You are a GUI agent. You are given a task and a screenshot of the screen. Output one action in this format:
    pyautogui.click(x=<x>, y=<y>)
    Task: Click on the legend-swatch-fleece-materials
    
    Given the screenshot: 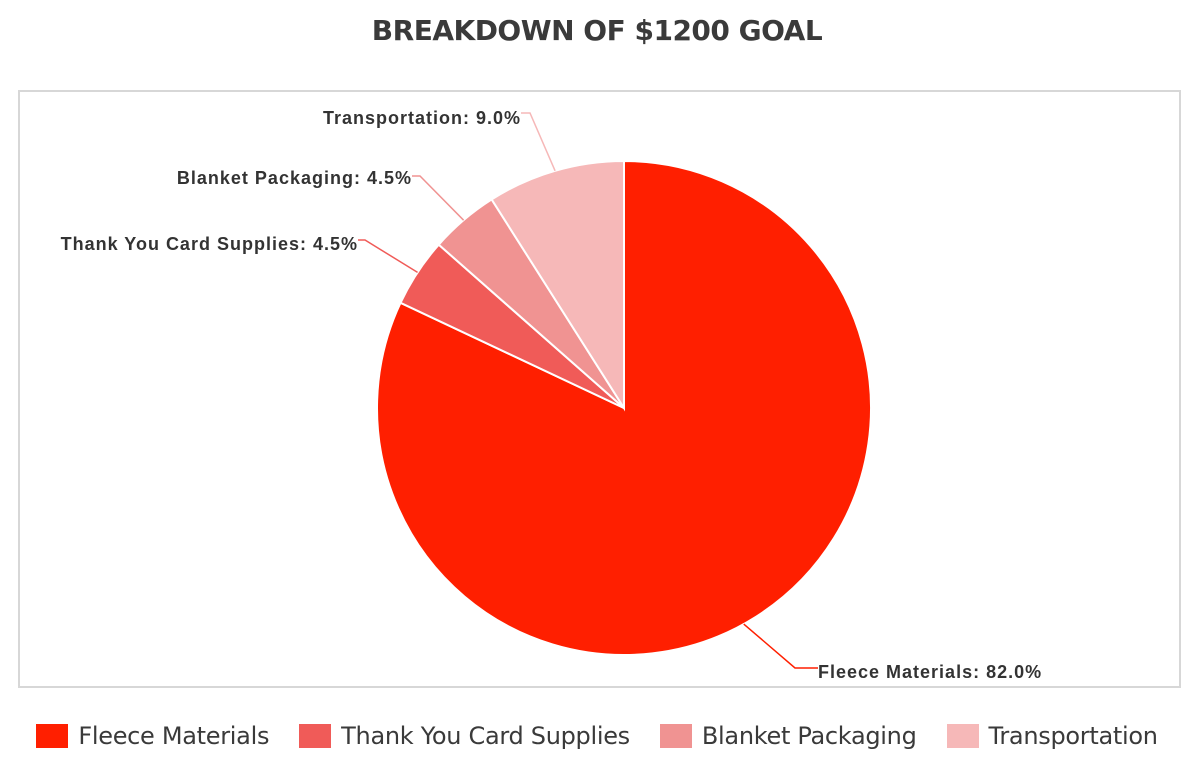 What is the action you would take?
    pyautogui.click(x=52, y=736)
    